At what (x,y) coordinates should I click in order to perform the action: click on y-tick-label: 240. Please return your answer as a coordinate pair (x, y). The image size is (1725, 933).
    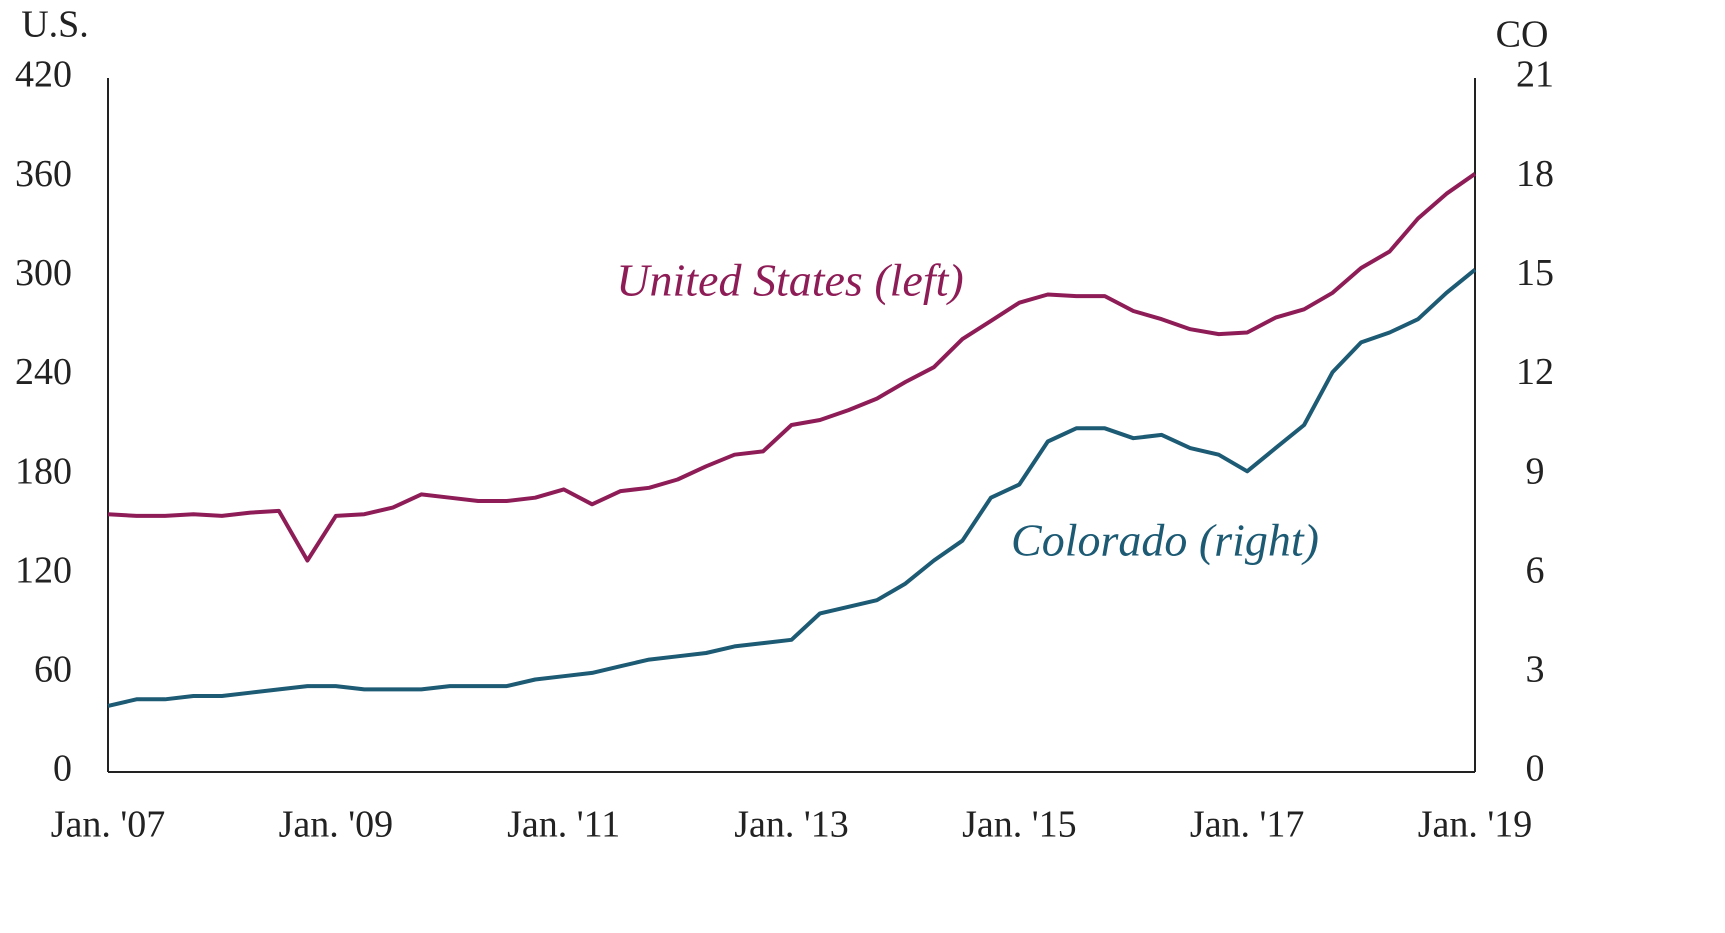
    Looking at the image, I should click on (43, 372).